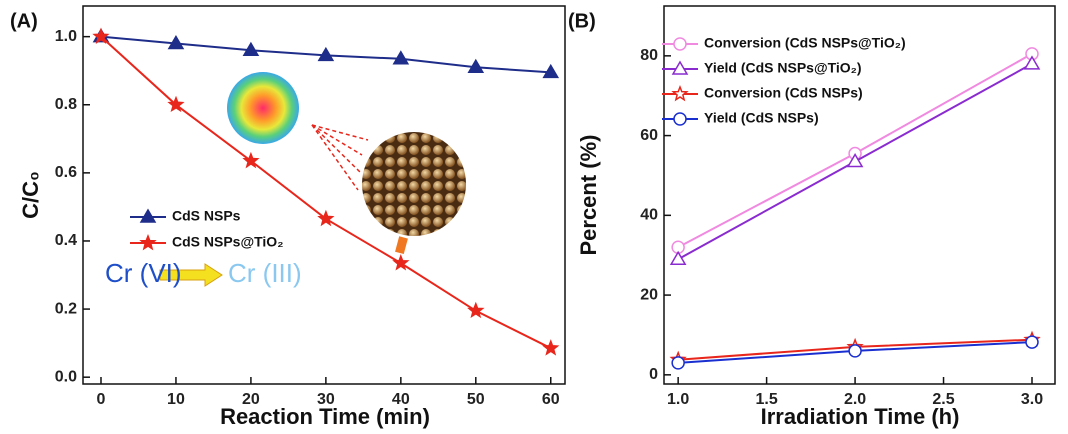 Image resolution: width=1068 pixels, height=434 pixels. I want to click on y-tick-label: 40, so click(649, 215).